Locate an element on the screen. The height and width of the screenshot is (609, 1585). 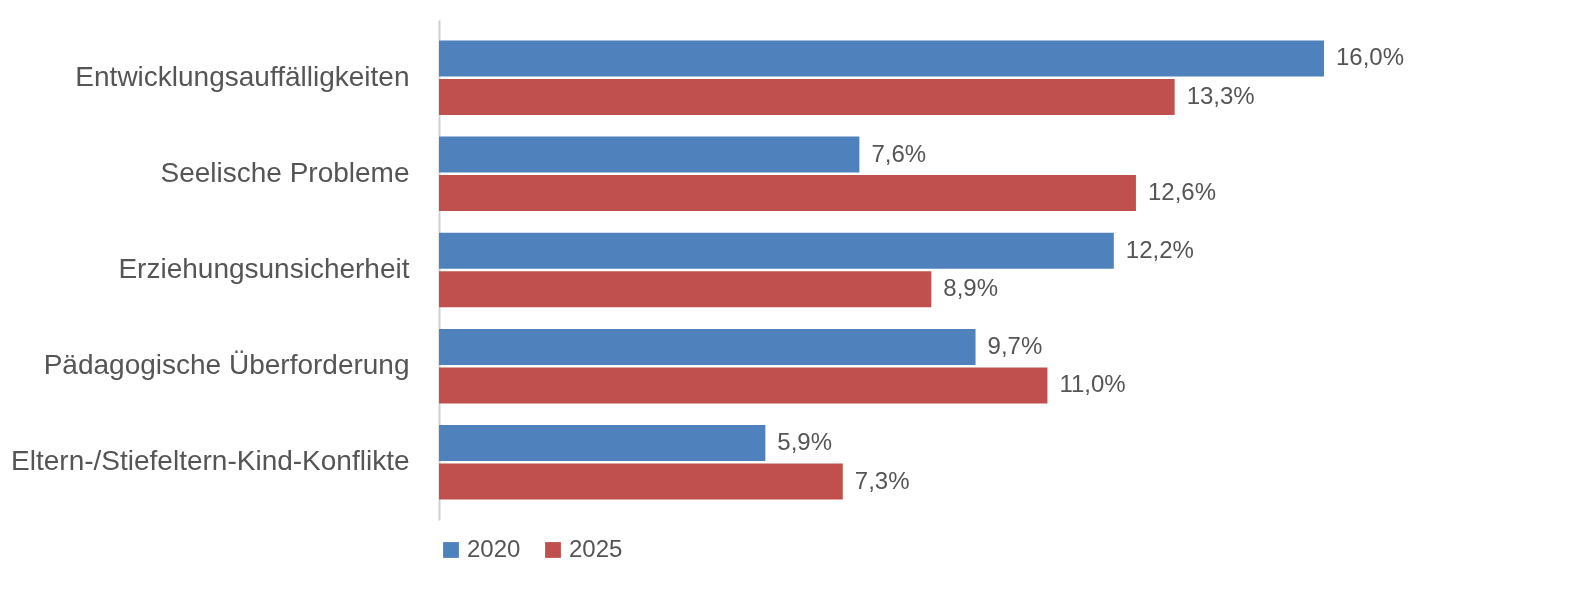
data-label: 13,3% is located at coordinates (1220, 95).